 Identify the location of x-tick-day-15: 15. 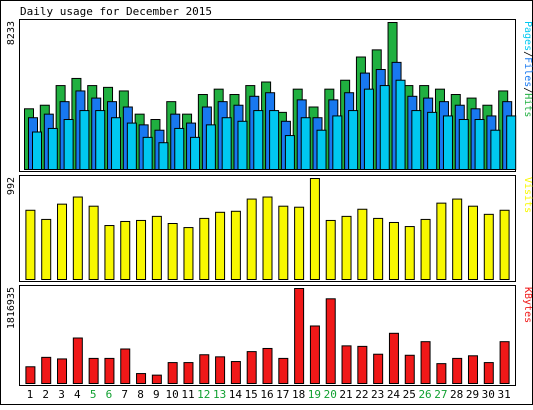
(251, 394).